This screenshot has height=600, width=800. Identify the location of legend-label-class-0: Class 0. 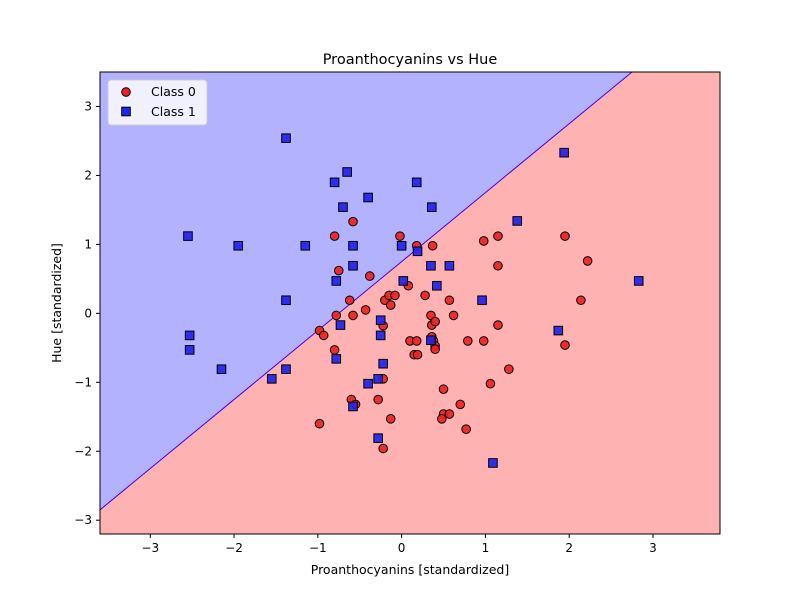
(173, 91).